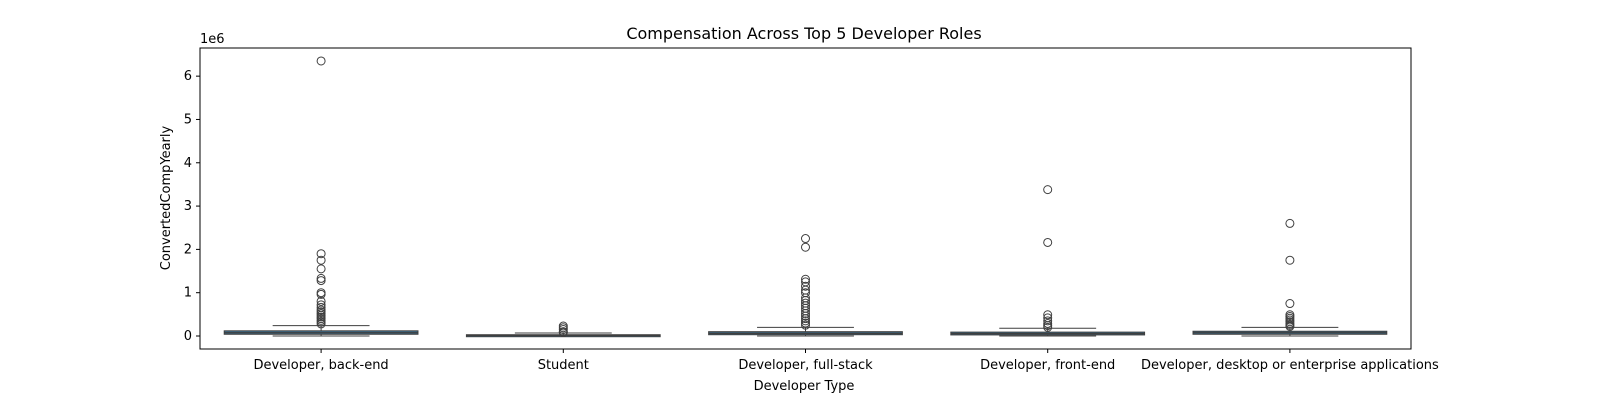 The width and height of the screenshot is (1600, 400). I want to click on y-tick-label: 2, so click(188, 249).